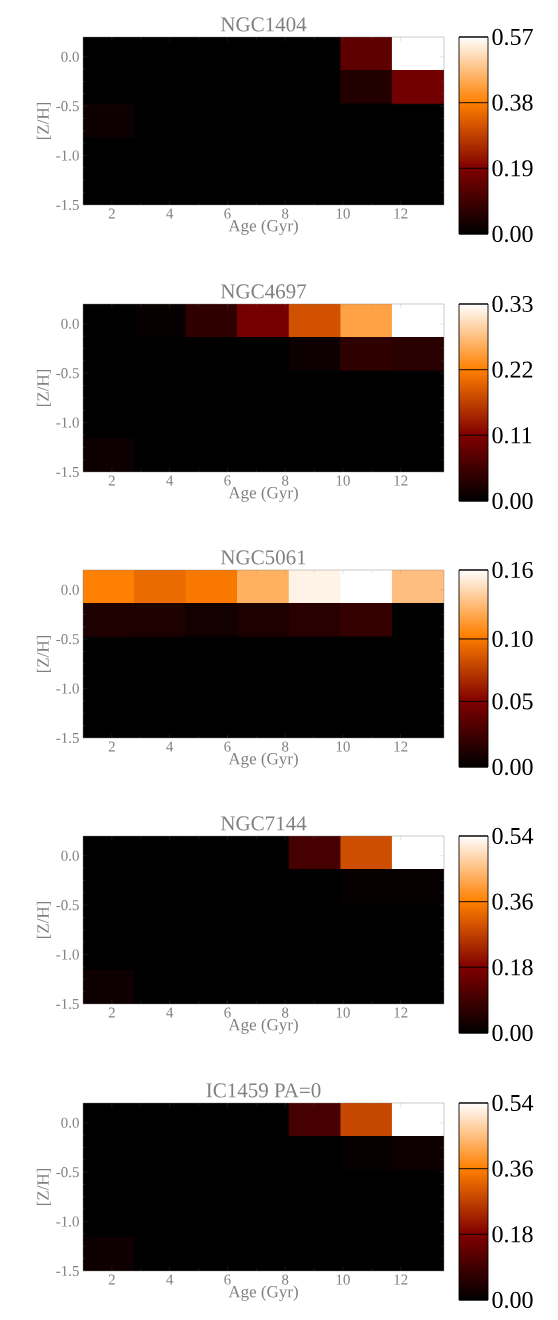 The height and width of the screenshot is (1320, 558). I want to click on chart-title: NGC5061, so click(263, 557).